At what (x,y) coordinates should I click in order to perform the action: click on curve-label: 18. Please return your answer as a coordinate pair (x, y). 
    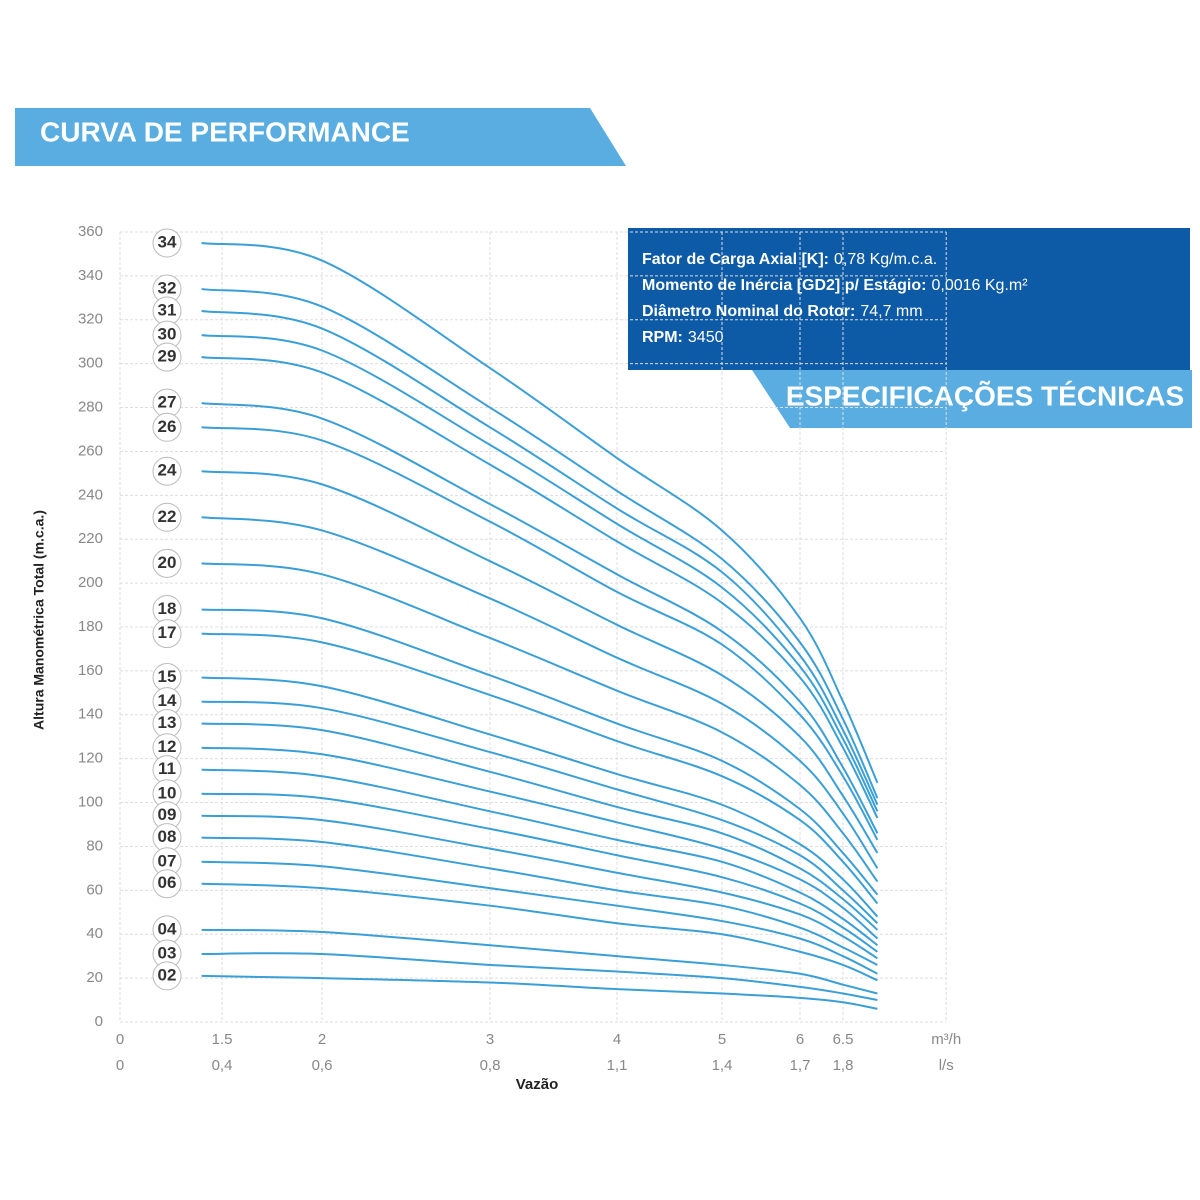
    Looking at the image, I should click on (167, 608).